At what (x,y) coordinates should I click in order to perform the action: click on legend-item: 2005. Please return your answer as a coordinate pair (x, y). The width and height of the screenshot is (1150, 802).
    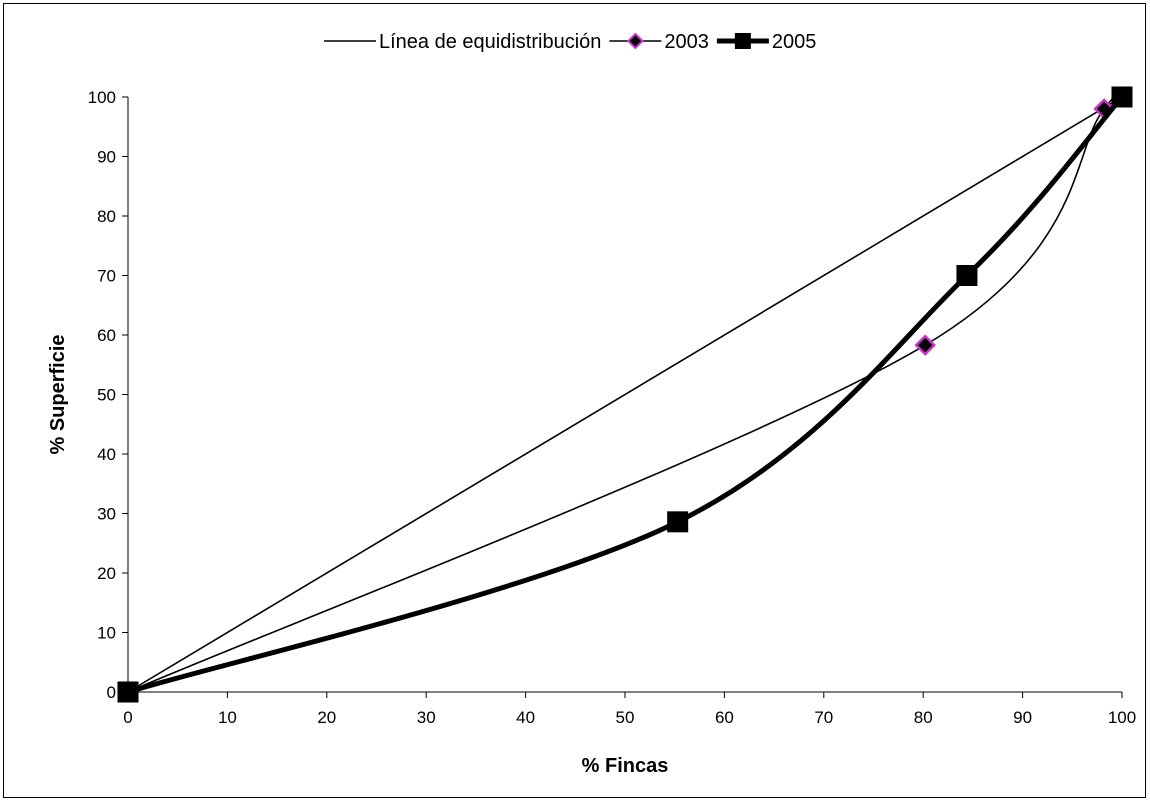
    Looking at the image, I should click on (766, 42).